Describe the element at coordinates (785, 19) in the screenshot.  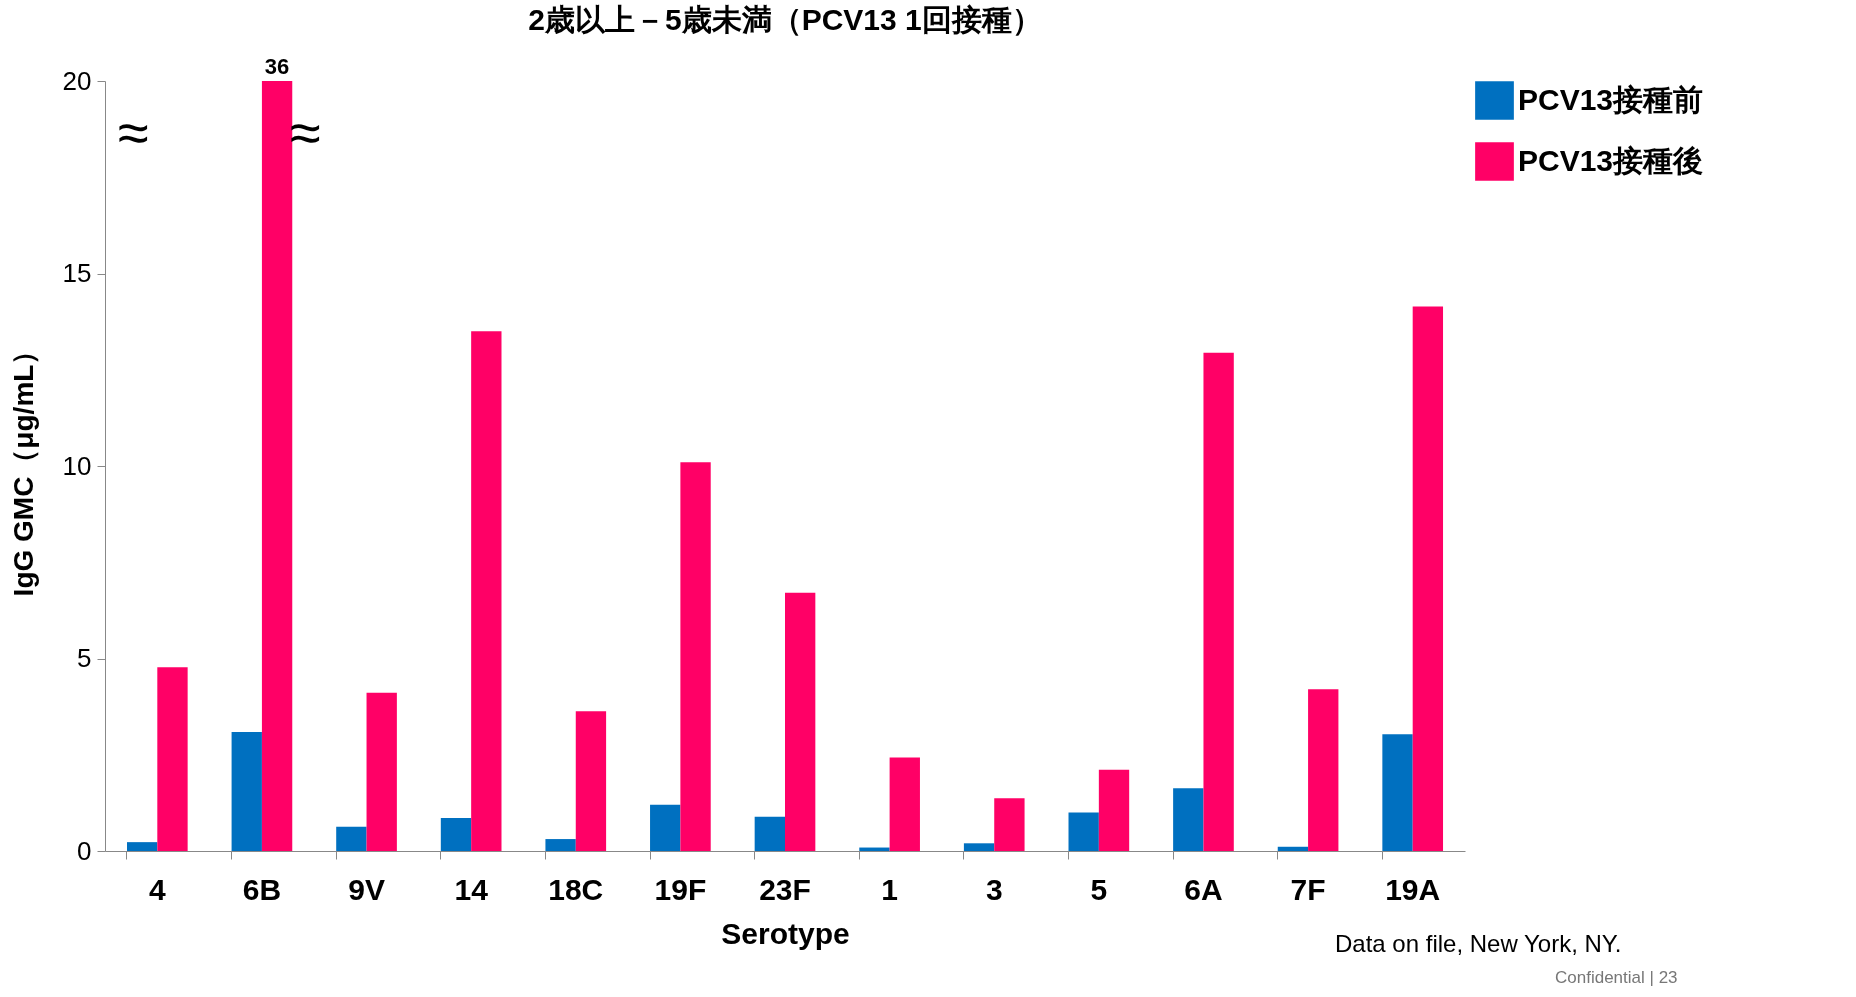
I see `chart-title: 2歳以上－5歳未満（PCV13 1回接種）` at that location.